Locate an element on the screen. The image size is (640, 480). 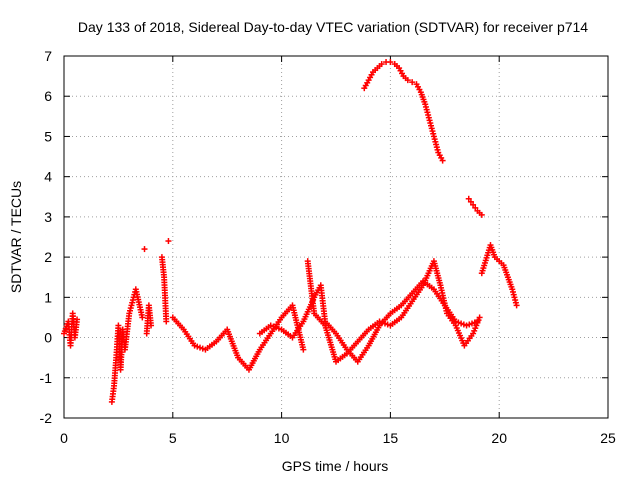
x-tick-label: 15 is located at coordinates (391, 438).